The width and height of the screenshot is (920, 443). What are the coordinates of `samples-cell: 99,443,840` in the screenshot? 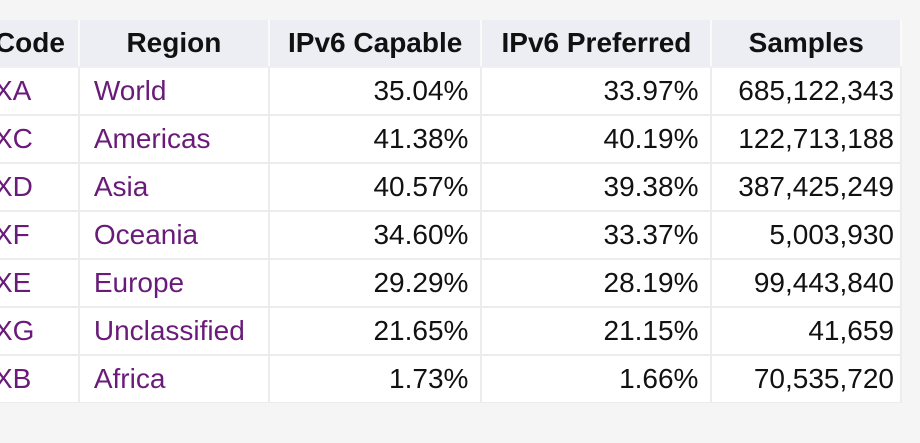 It's located at (806, 283).